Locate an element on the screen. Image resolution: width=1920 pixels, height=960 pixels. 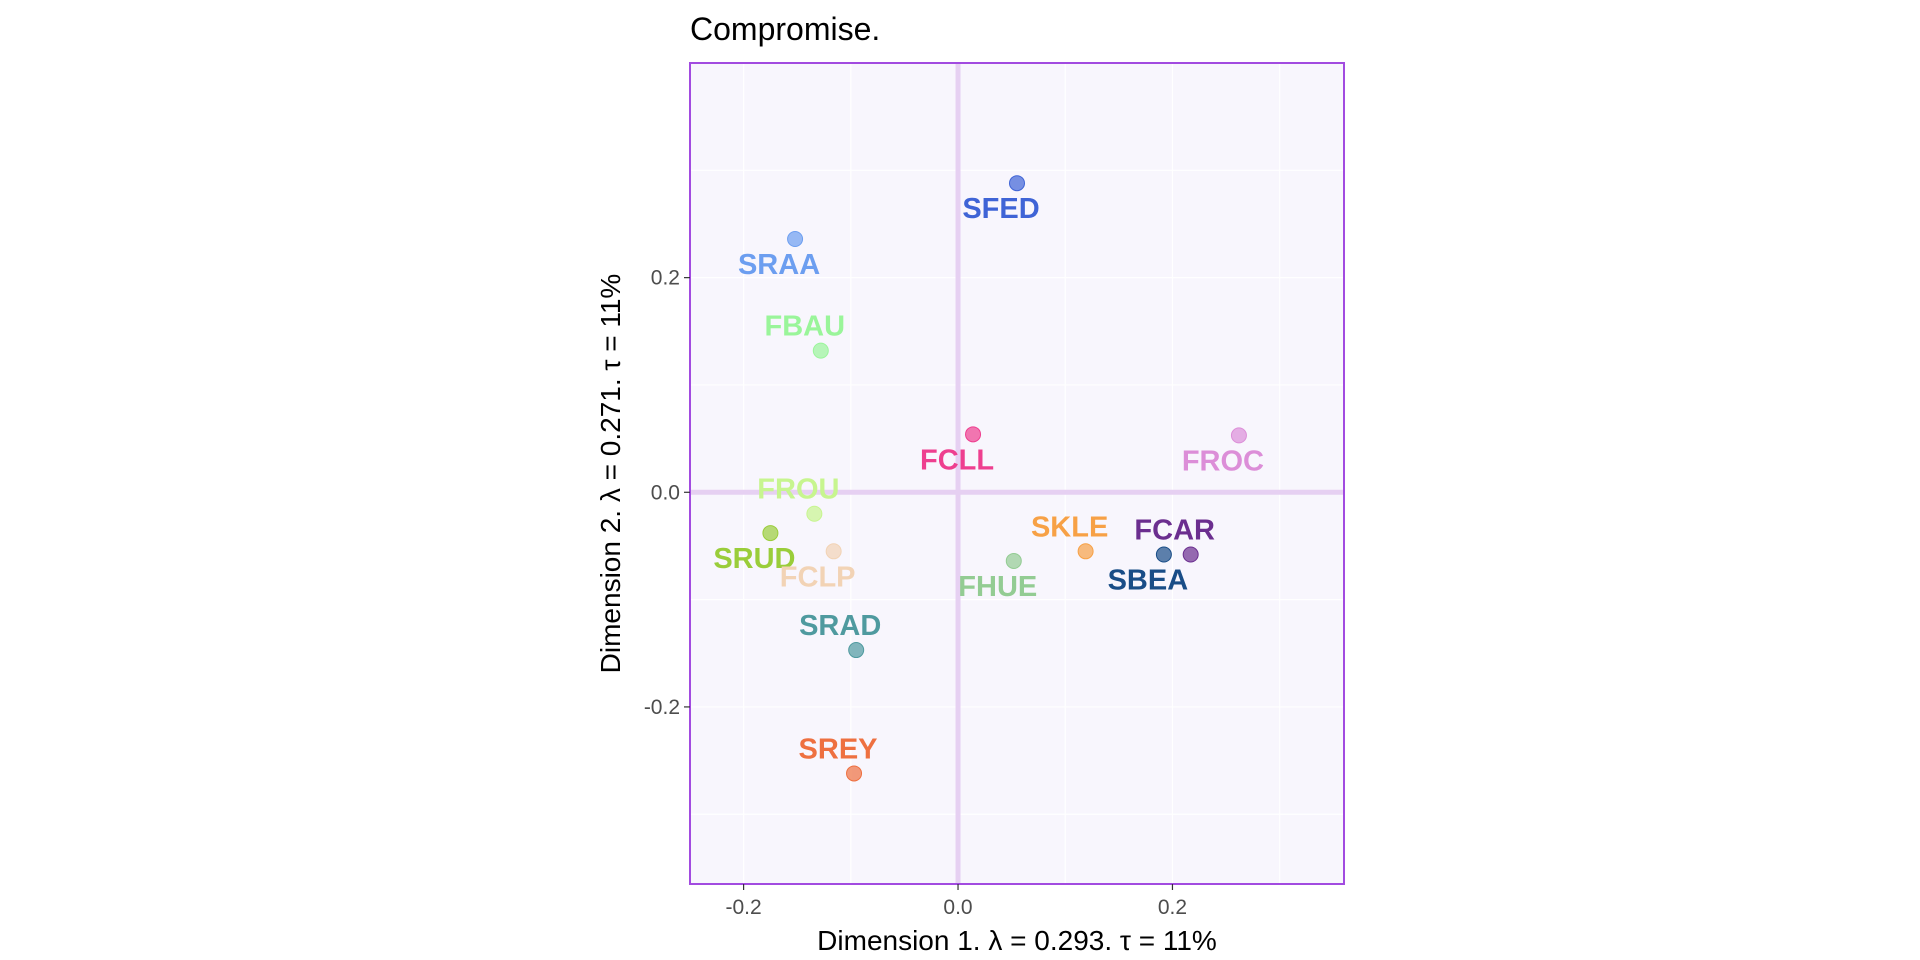
point-label-froc: FROC is located at coordinates (1223, 461).